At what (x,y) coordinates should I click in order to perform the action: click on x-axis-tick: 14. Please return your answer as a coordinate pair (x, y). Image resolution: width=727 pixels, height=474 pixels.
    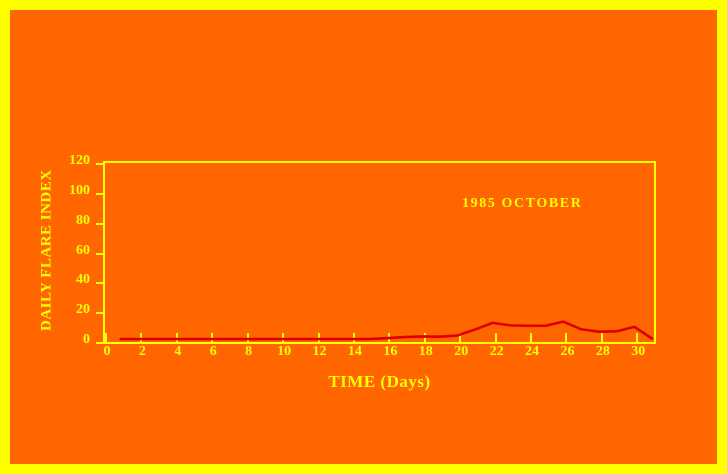
    Looking at the image, I should click on (355, 346).